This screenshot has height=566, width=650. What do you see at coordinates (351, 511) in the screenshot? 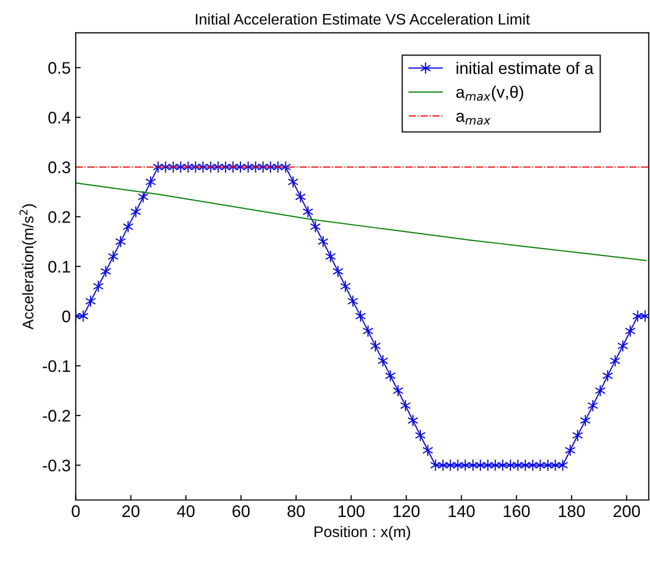
I see `x-tick-label: 100` at bounding box center [351, 511].